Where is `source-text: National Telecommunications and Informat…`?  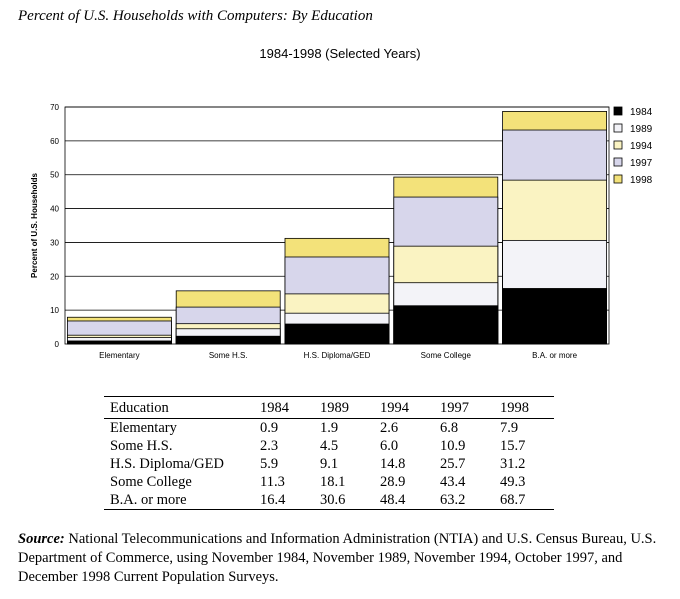
source-text: National Telecommunications and Informat… is located at coordinates (337, 558).